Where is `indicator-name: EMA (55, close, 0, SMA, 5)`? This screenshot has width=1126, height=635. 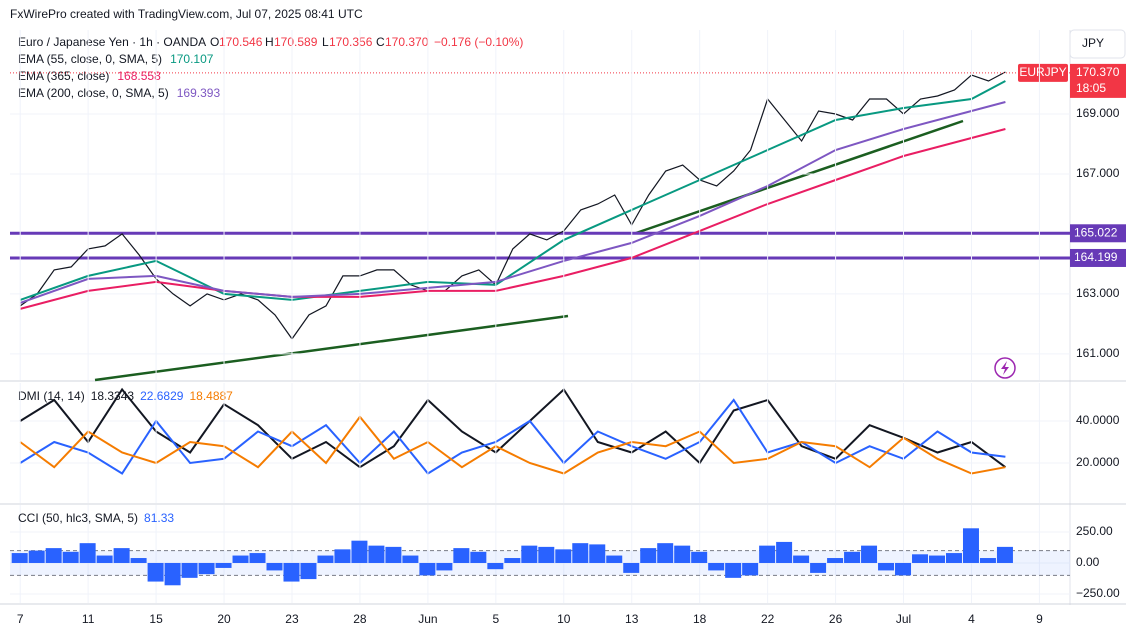 indicator-name: EMA (55, close, 0, SMA, 5) is located at coordinates (90, 59).